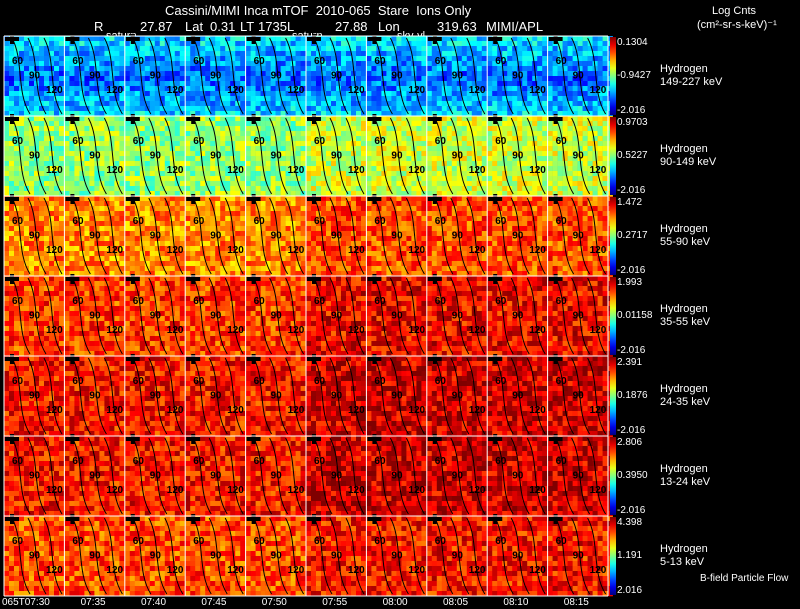  What do you see at coordinates (26, 602) in the screenshot?
I see `x-tick-label: 065T07:30` at bounding box center [26, 602].